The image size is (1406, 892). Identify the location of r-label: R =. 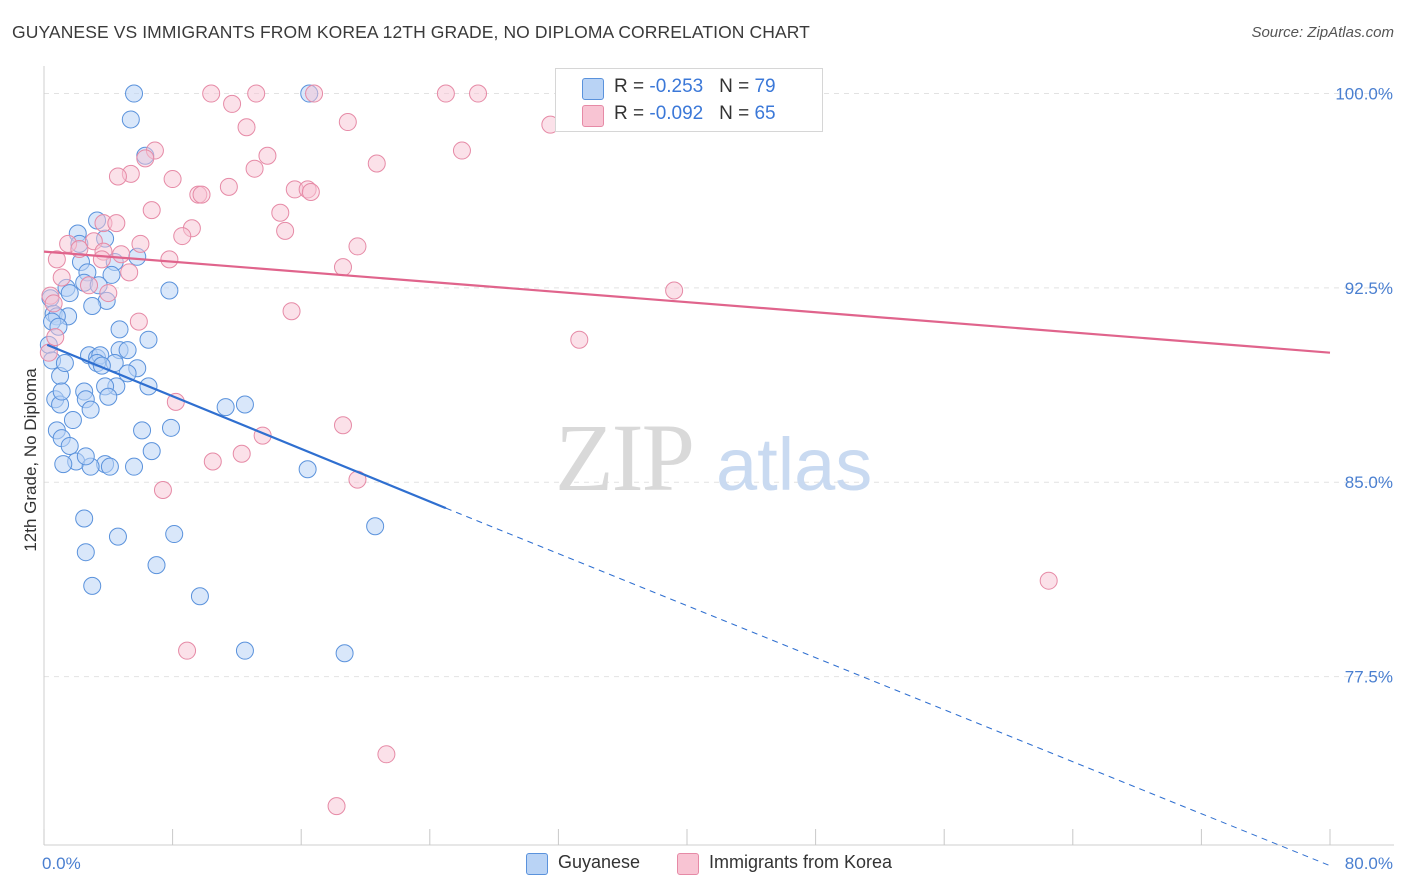
(632, 113).